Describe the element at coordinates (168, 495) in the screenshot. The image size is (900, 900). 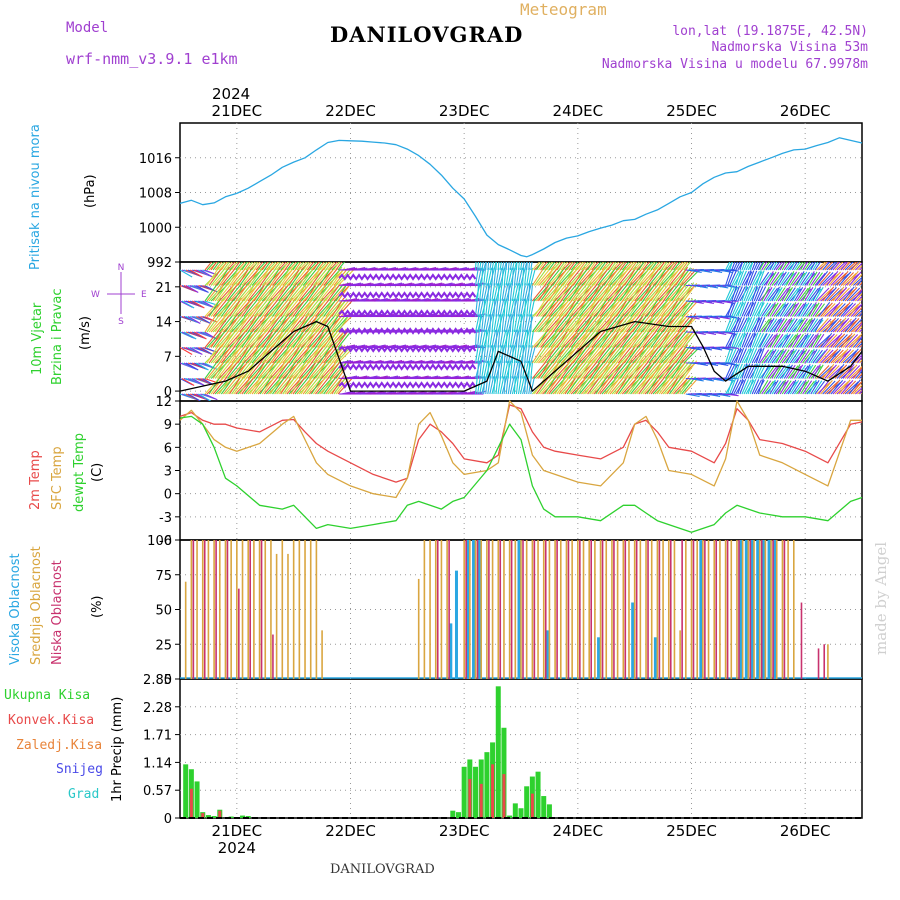
I see `y-tick-label-2-2: 0` at that location.